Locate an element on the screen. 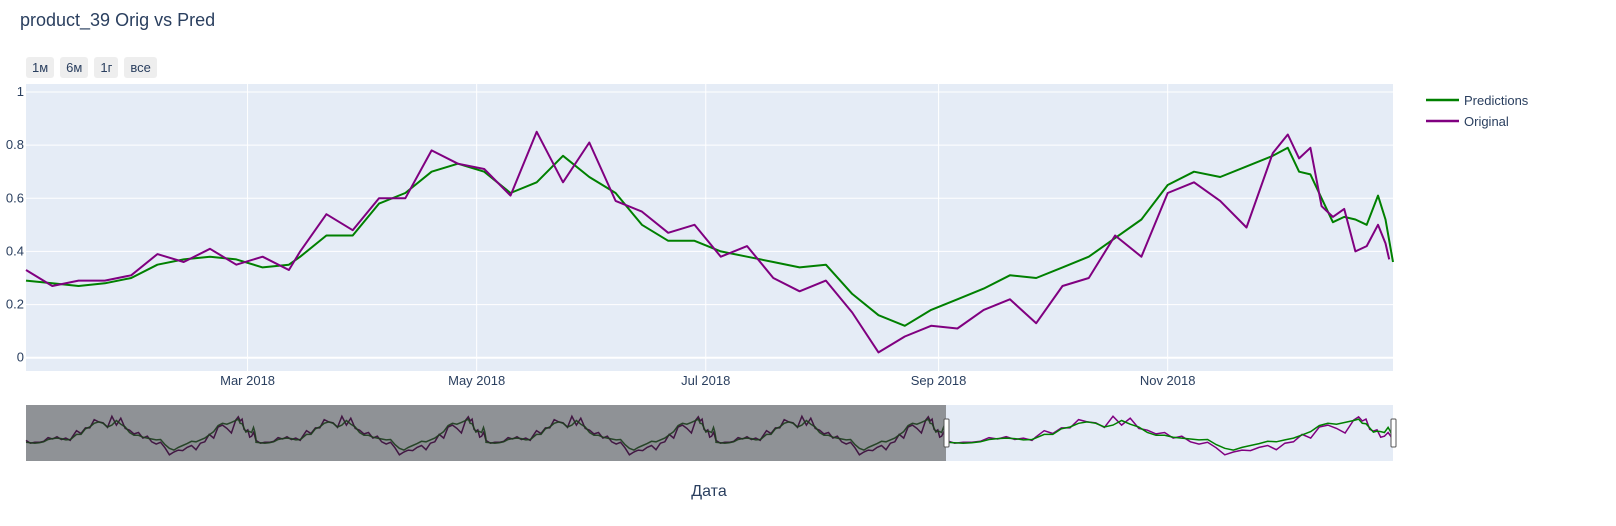 The image size is (1616, 526). range-slider-line-predictions is located at coordinates (1169, 434).